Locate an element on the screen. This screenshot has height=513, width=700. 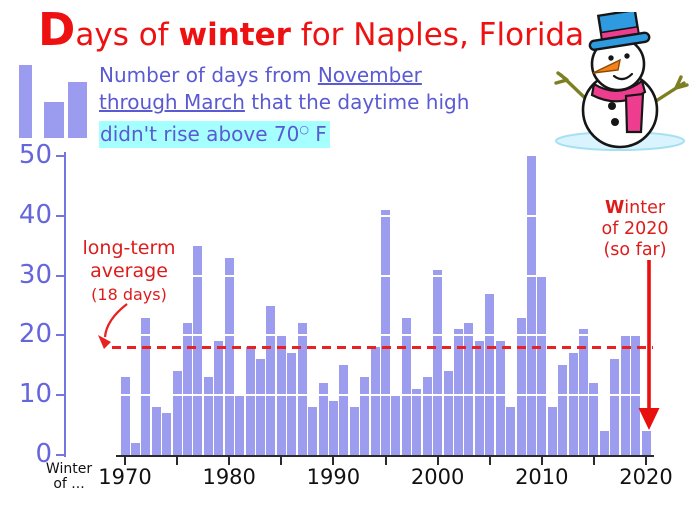
snowman-right-arm is located at coordinates (671, 89).